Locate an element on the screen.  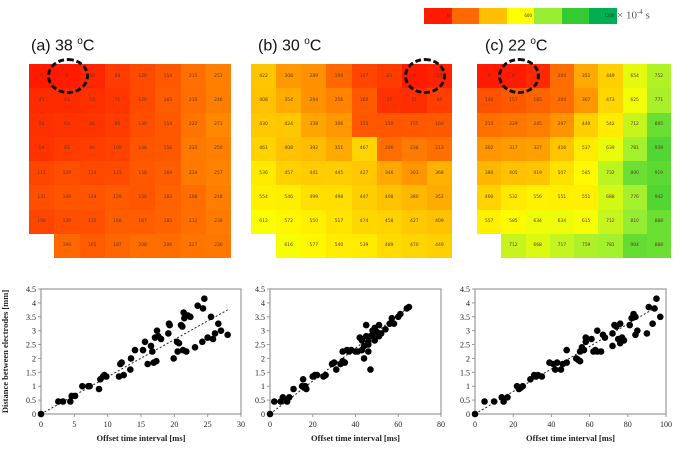
x-tick-label: 60 is located at coordinates (590, 424).